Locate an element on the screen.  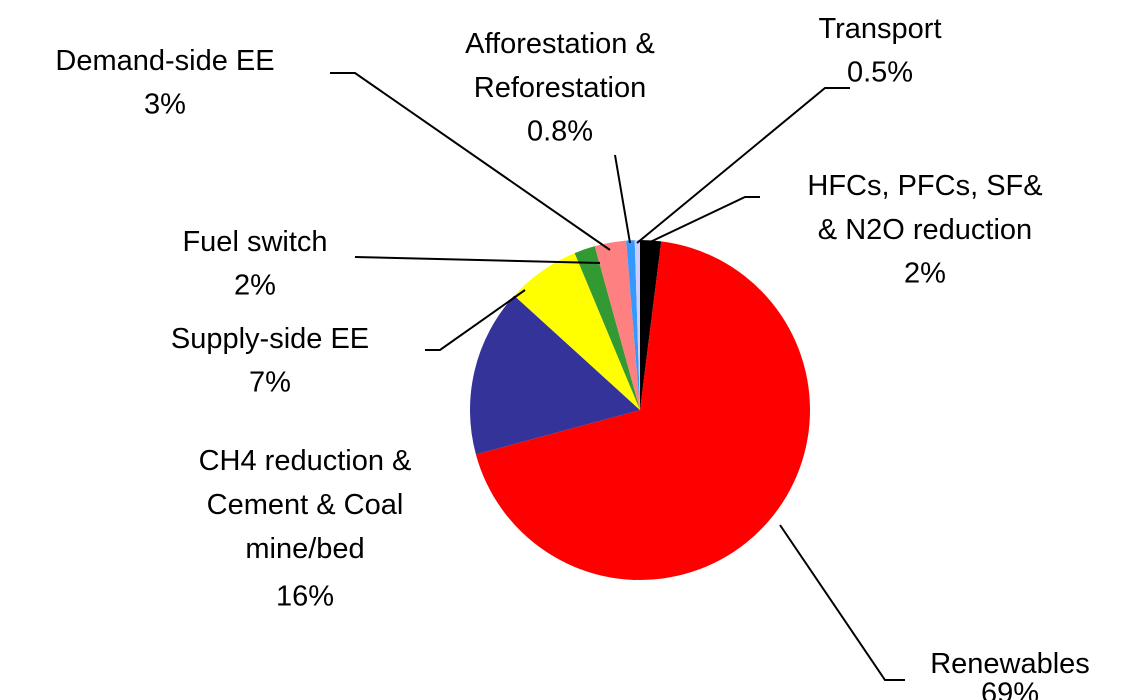
pie is located at coordinates (640, 410).